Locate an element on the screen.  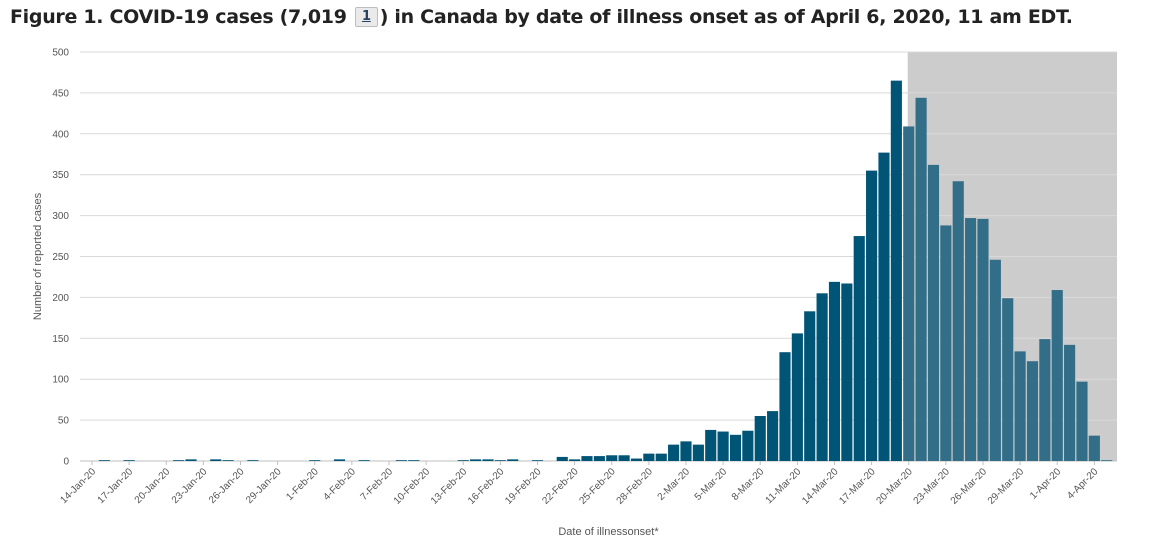
x-tick-label: 4-Feb-20 is located at coordinates (340, 484).